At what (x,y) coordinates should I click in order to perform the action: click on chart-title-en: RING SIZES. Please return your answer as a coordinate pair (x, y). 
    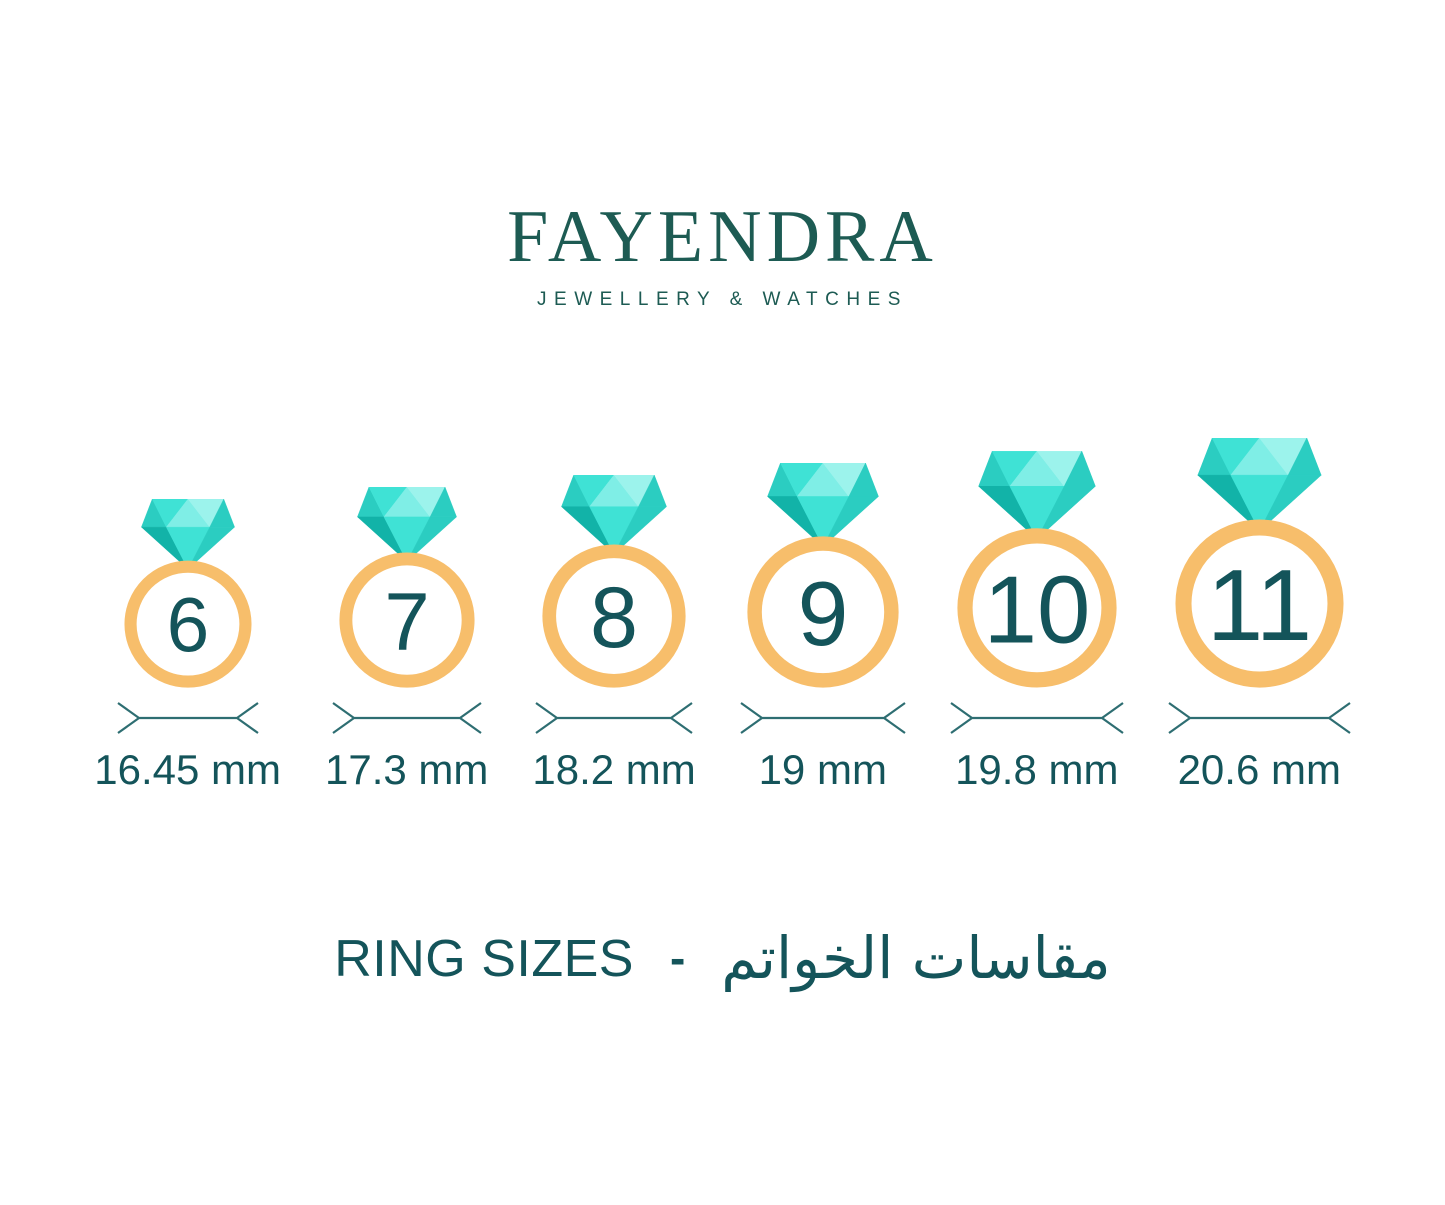
    Looking at the image, I should click on (484, 958).